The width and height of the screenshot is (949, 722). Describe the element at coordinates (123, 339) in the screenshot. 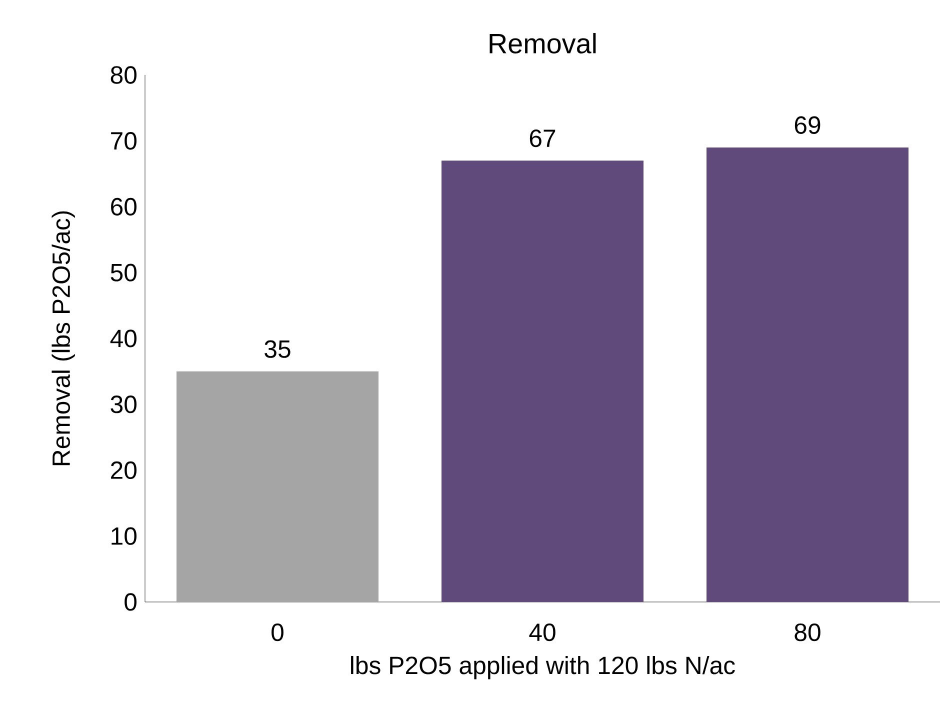

I see `y-tick-label: 40` at that location.